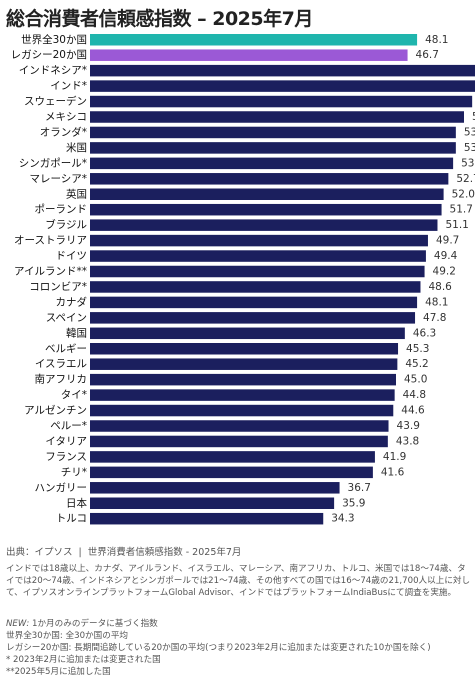 The width and height of the screenshot is (475, 684). Describe the element at coordinates (61, 379) in the screenshot. I see `category-label: 南アフリカ` at that location.